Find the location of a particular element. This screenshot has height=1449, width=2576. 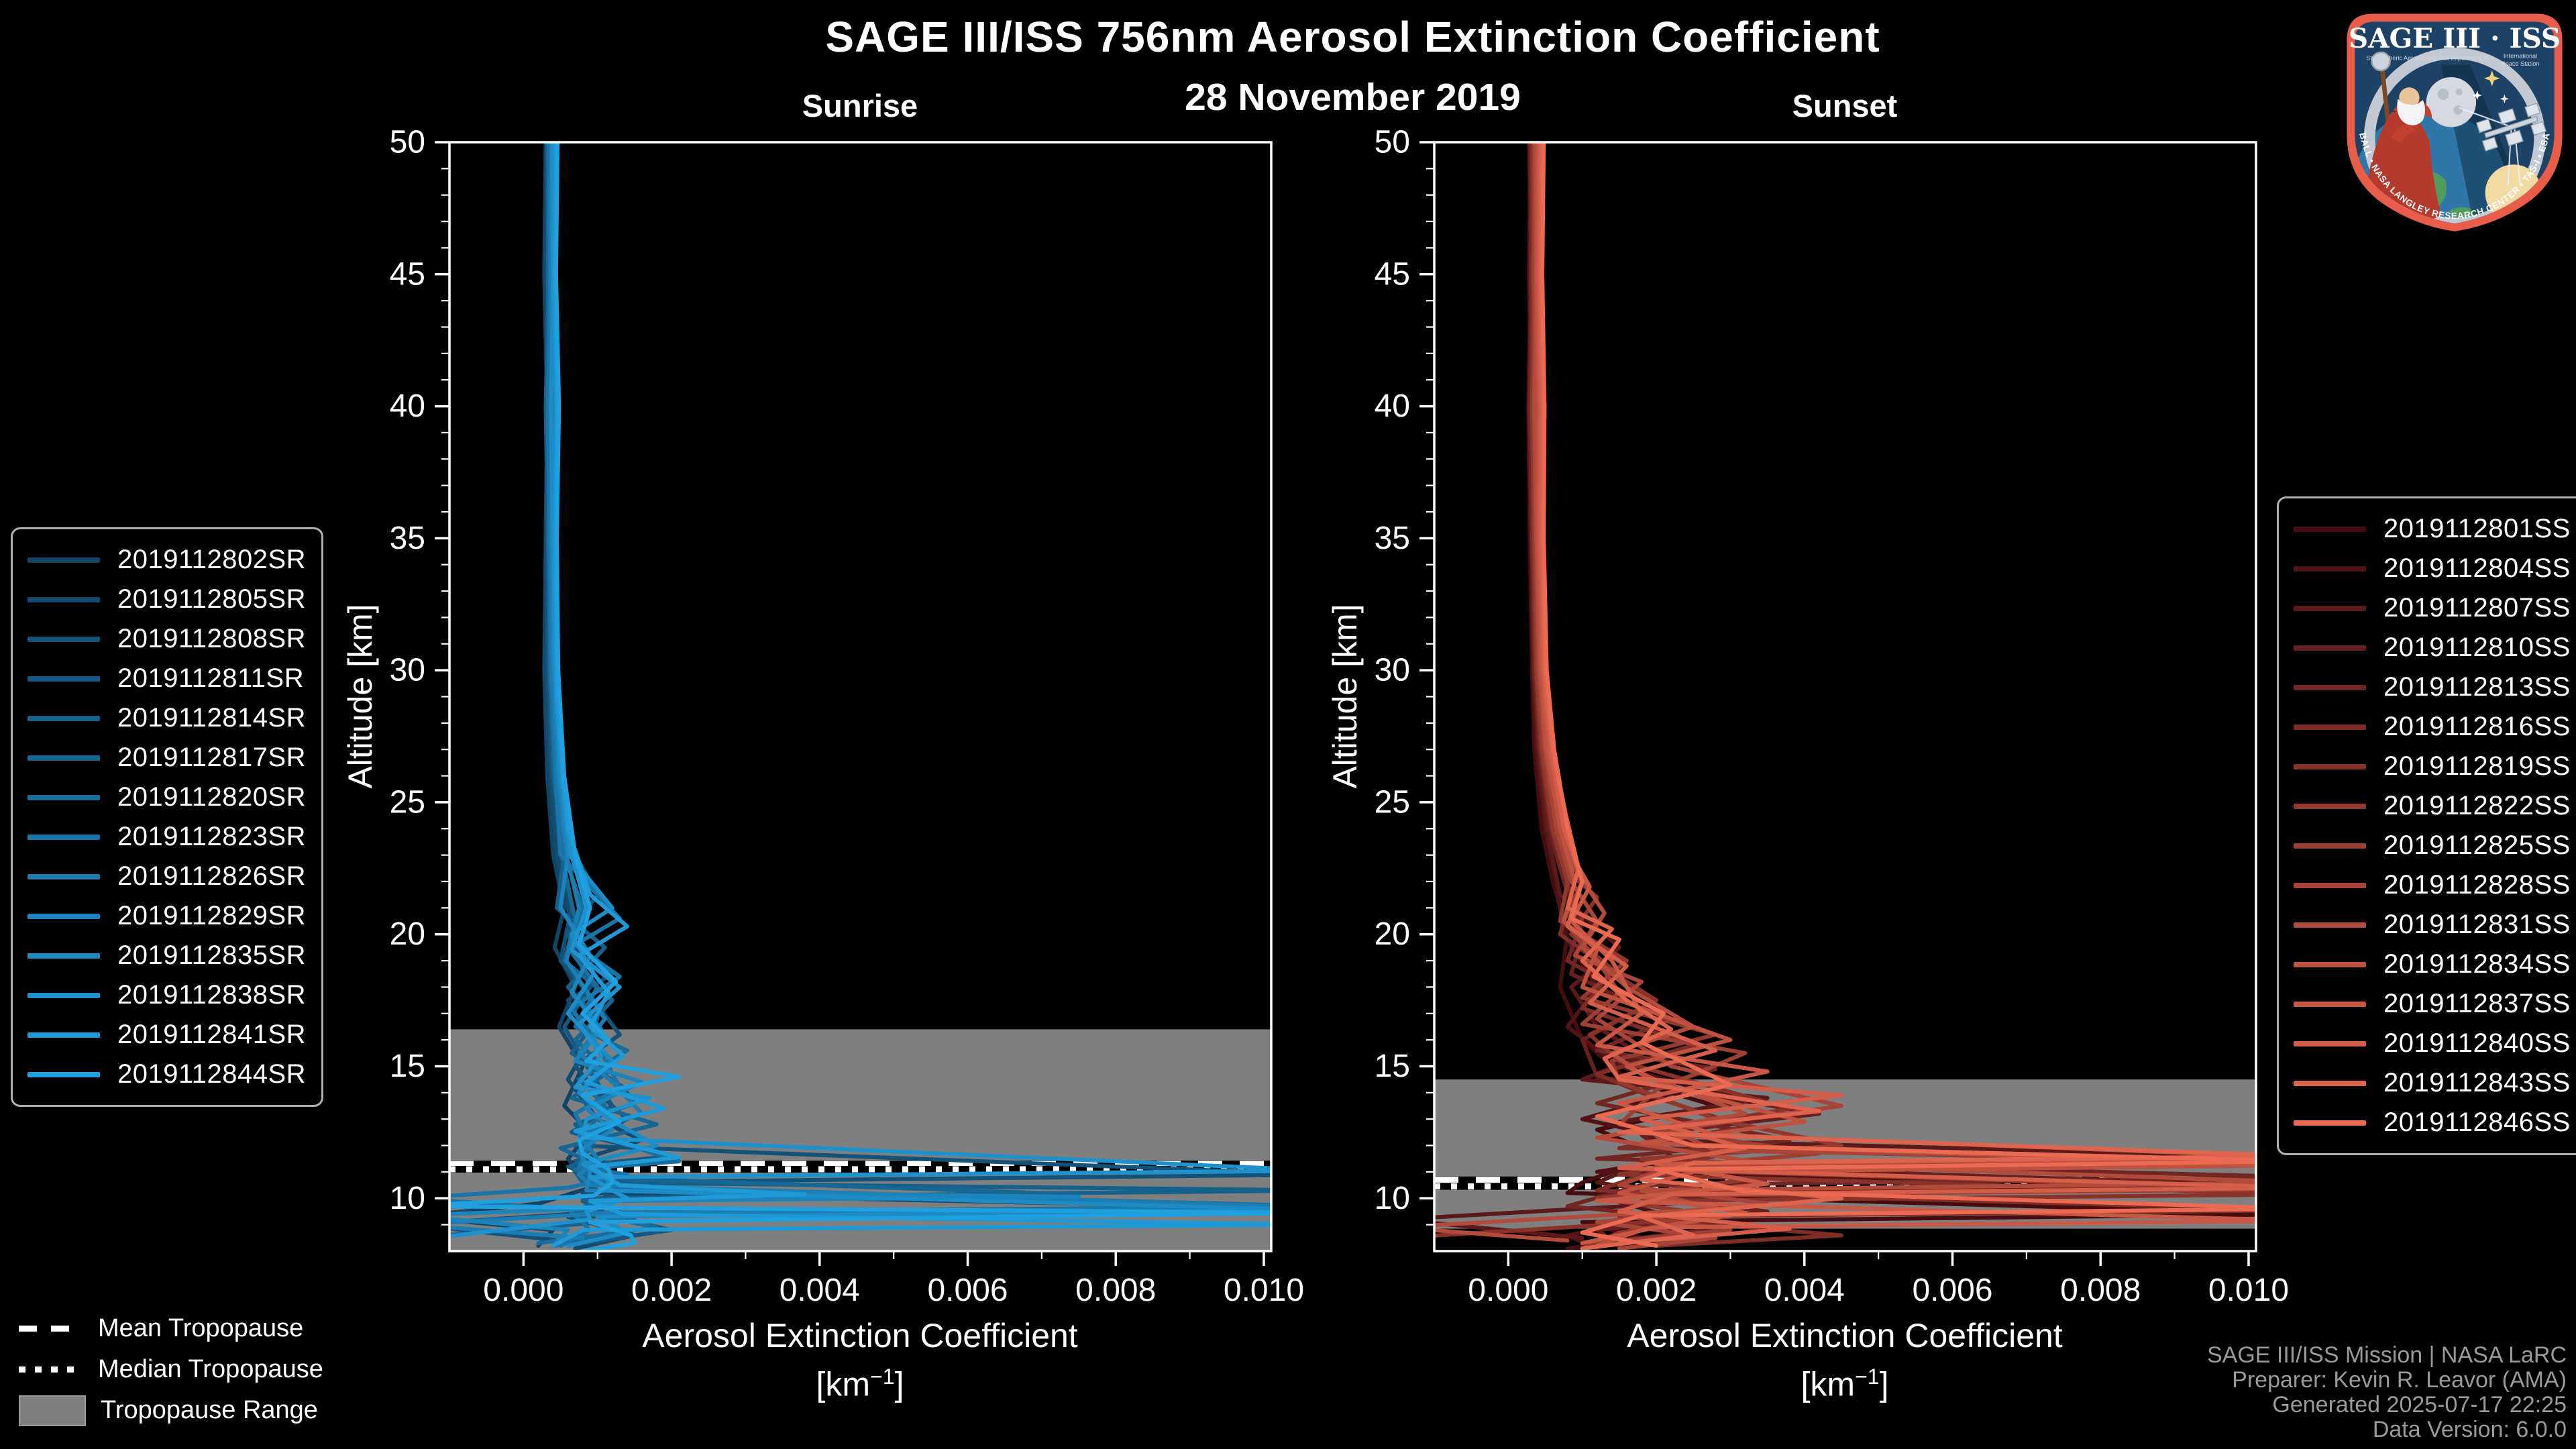

legend-item-sunset: 2019112834SS is located at coordinates (2435, 964).